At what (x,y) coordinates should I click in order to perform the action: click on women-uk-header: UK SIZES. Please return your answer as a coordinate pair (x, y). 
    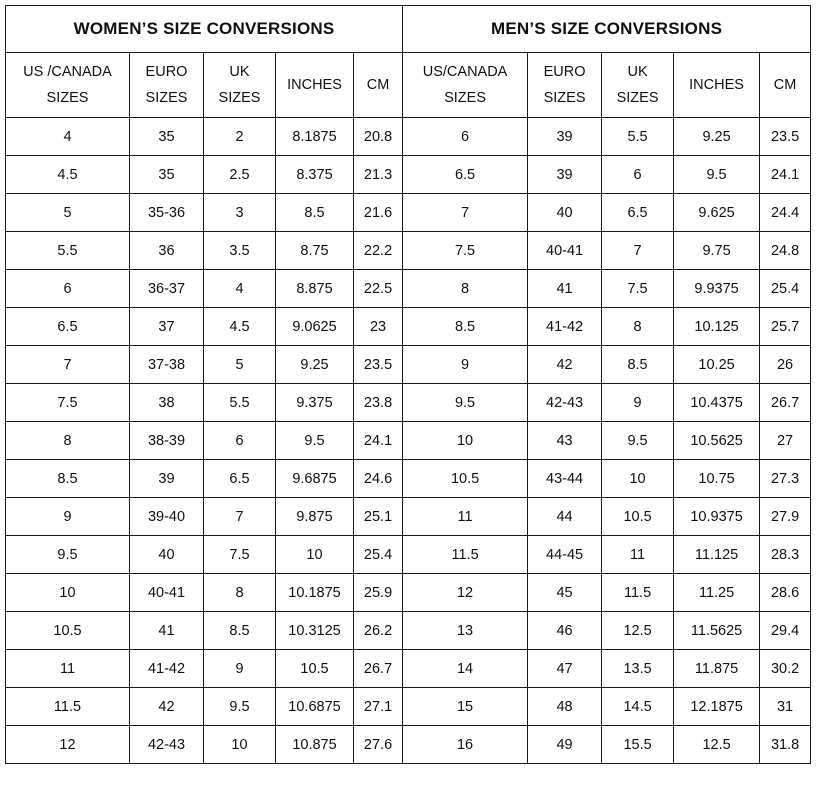
    Looking at the image, I should click on (239, 85).